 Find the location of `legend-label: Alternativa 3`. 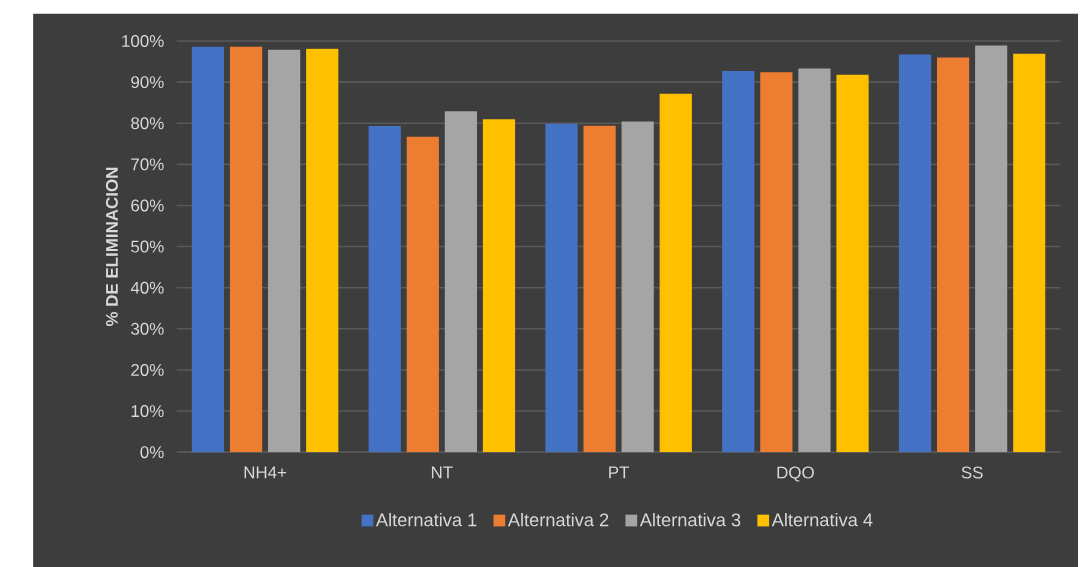

legend-label: Alternativa 3 is located at coordinates (690, 519).